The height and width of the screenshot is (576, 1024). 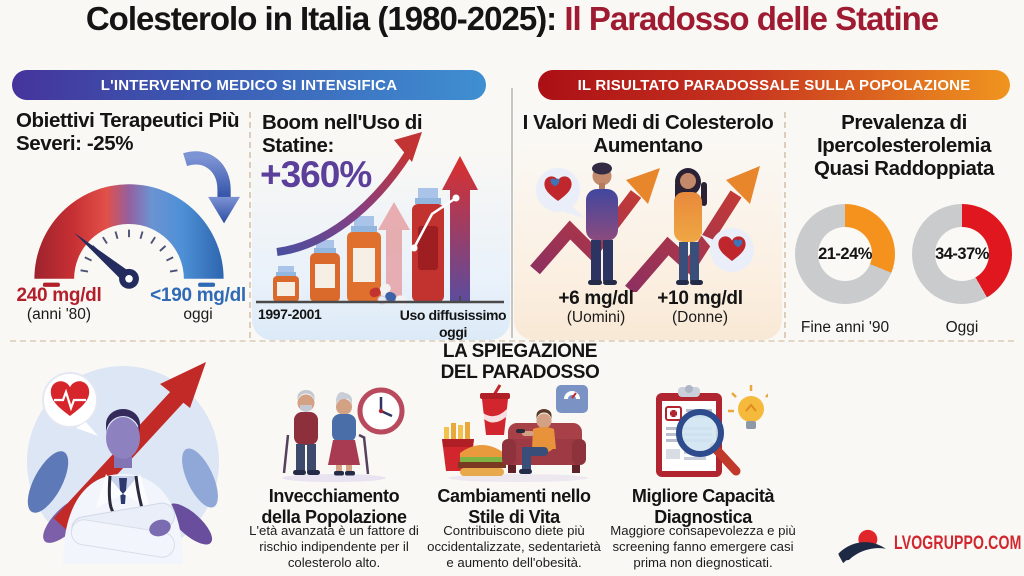 What do you see at coordinates (325, 18) in the screenshot?
I see `page-title-part1: Colesterolo in Italia (1980-2025):` at bounding box center [325, 18].